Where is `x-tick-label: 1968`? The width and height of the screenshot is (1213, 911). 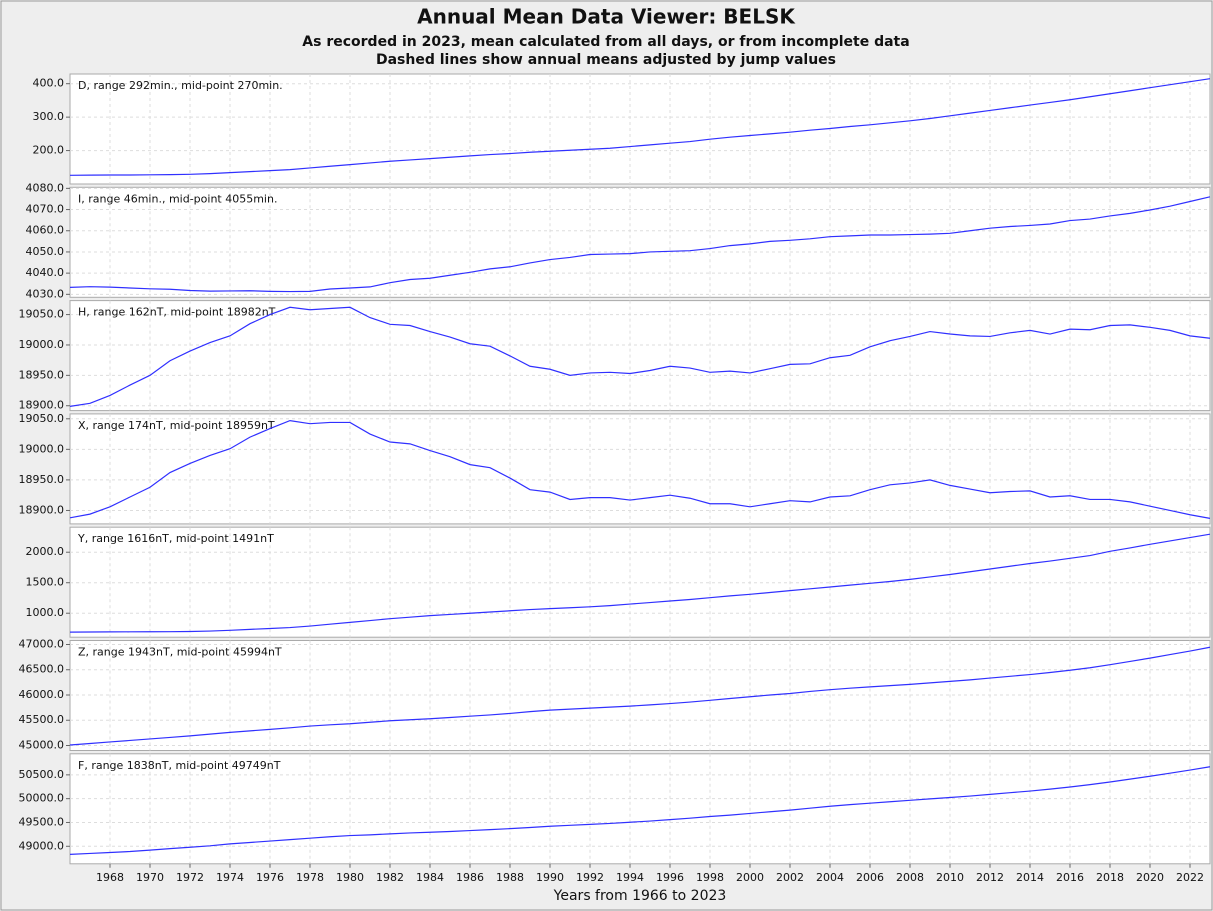 x-tick-label: 1968 is located at coordinates (110, 877).